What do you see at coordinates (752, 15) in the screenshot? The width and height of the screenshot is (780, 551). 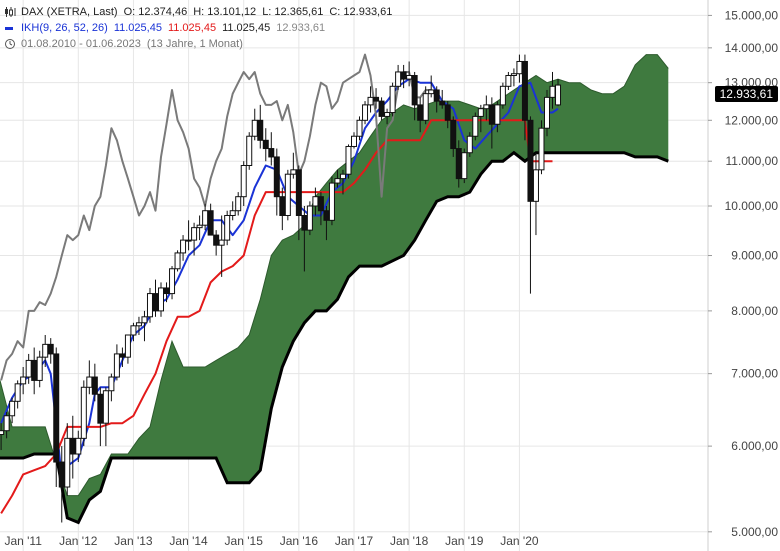 I see `y-tick-label: 15.000,00` at bounding box center [752, 15].